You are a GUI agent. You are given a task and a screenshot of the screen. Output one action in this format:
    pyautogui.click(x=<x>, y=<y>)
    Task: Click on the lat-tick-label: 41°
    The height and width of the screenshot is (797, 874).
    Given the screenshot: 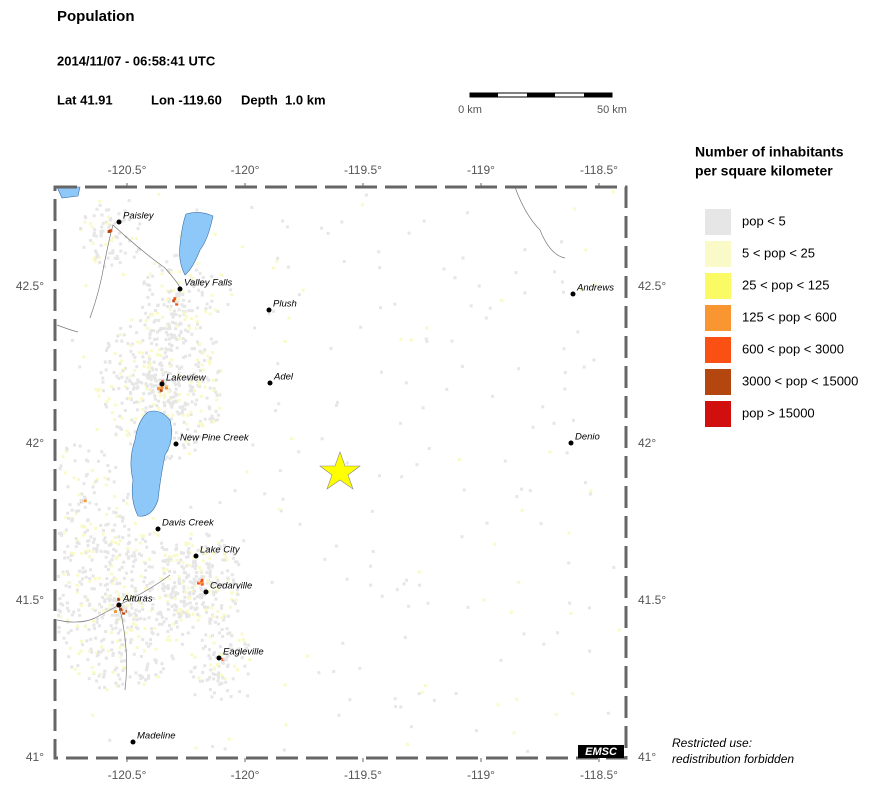 What is the action you would take?
    pyautogui.click(x=35, y=757)
    